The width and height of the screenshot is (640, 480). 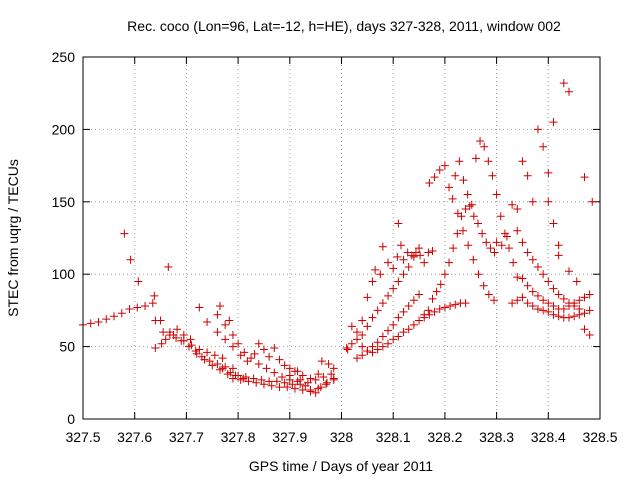 I want to click on x-tick-label: 327.5, so click(x=82, y=437).